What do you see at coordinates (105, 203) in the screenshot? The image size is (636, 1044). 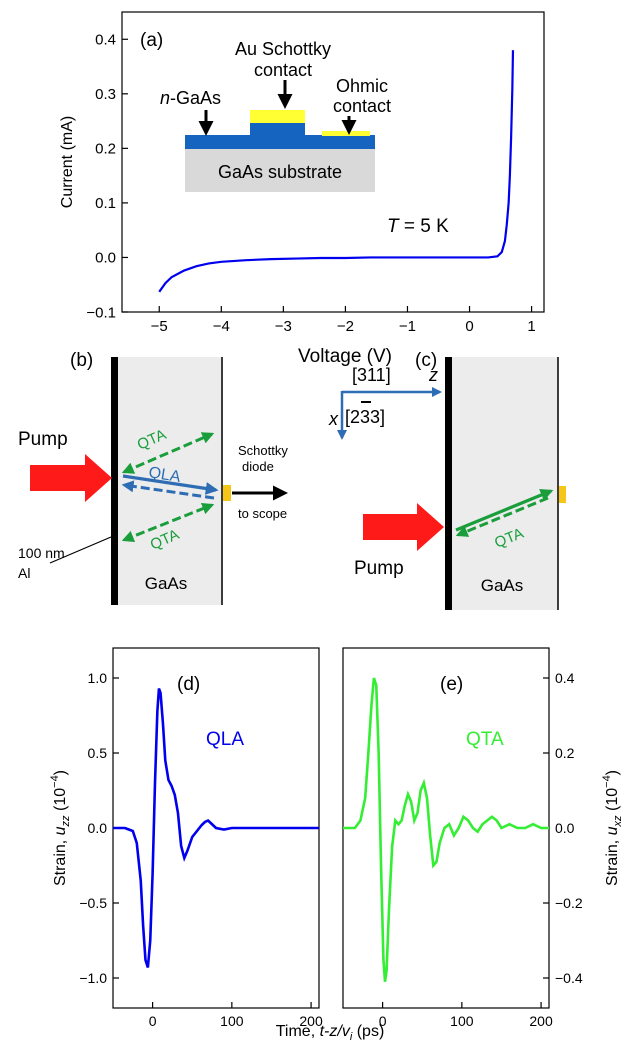 I see `y-tick-label: 0.1` at bounding box center [105, 203].